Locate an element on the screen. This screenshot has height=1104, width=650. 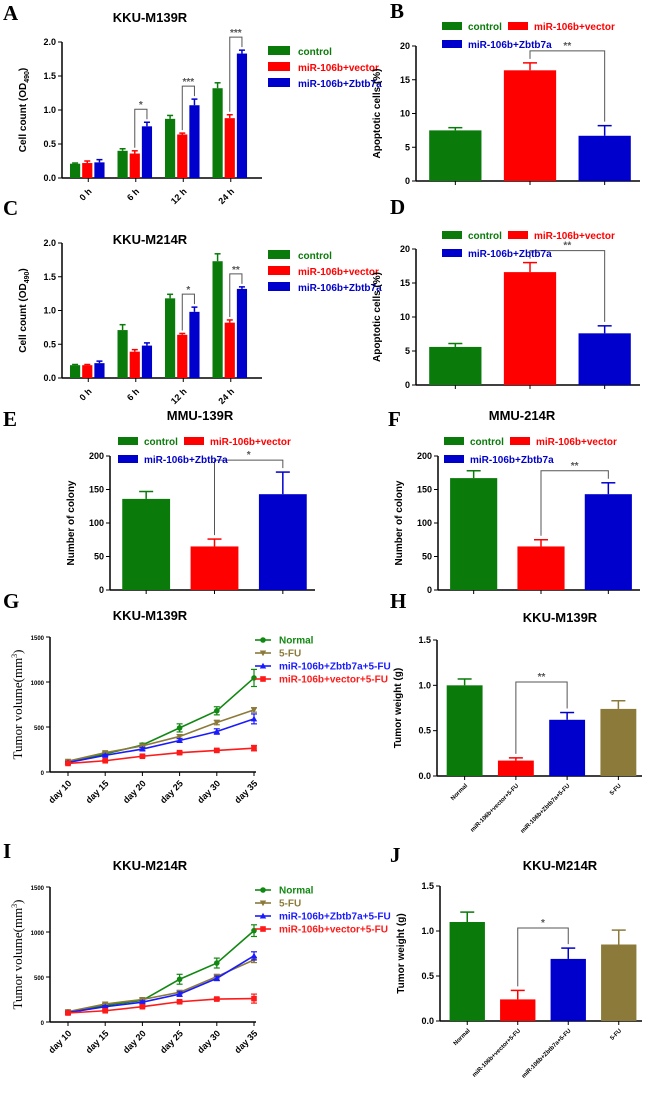
chart-title: KKU-M214R is located at coordinates (150, 239).